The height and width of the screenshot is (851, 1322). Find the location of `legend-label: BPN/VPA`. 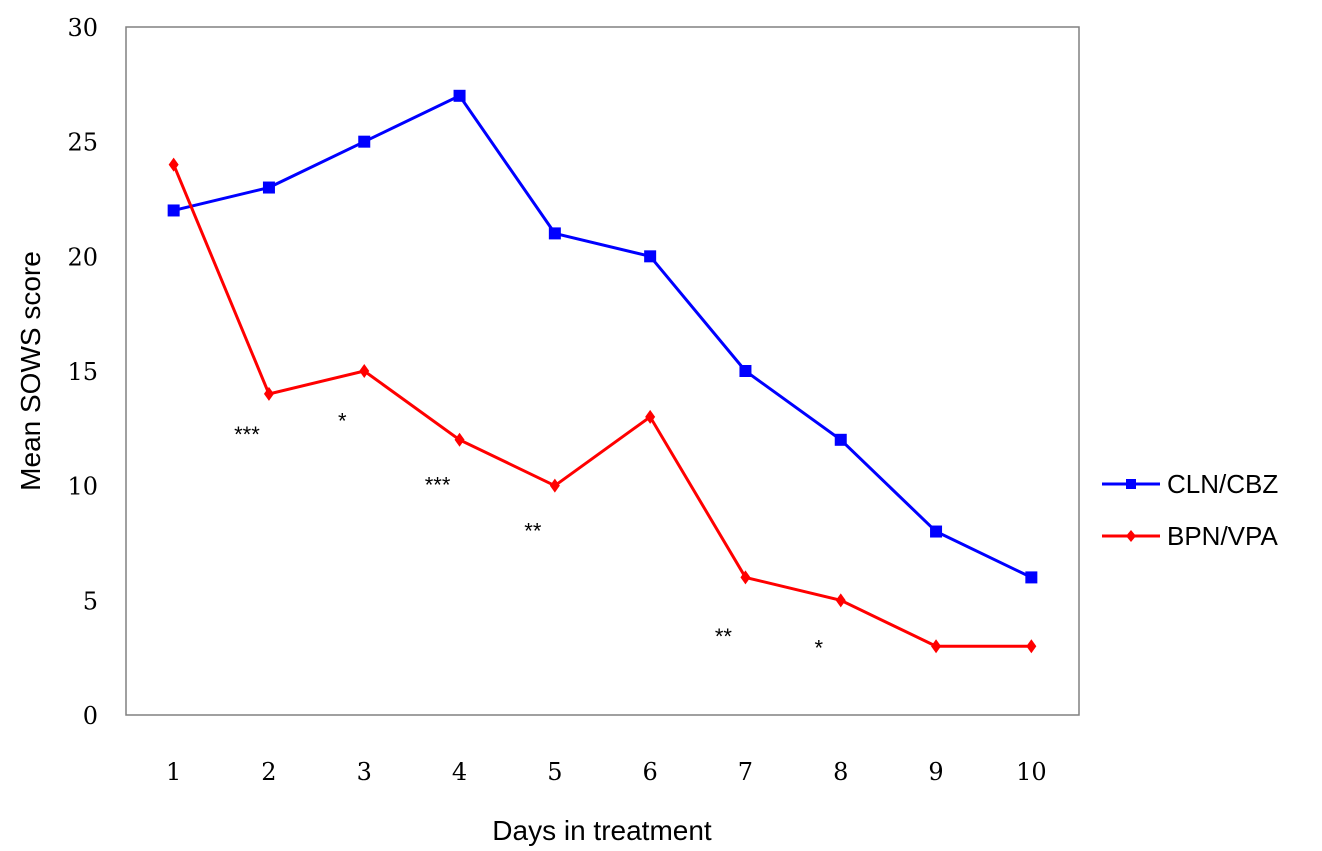

legend-label: BPN/VPA is located at coordinates (1222, 536).